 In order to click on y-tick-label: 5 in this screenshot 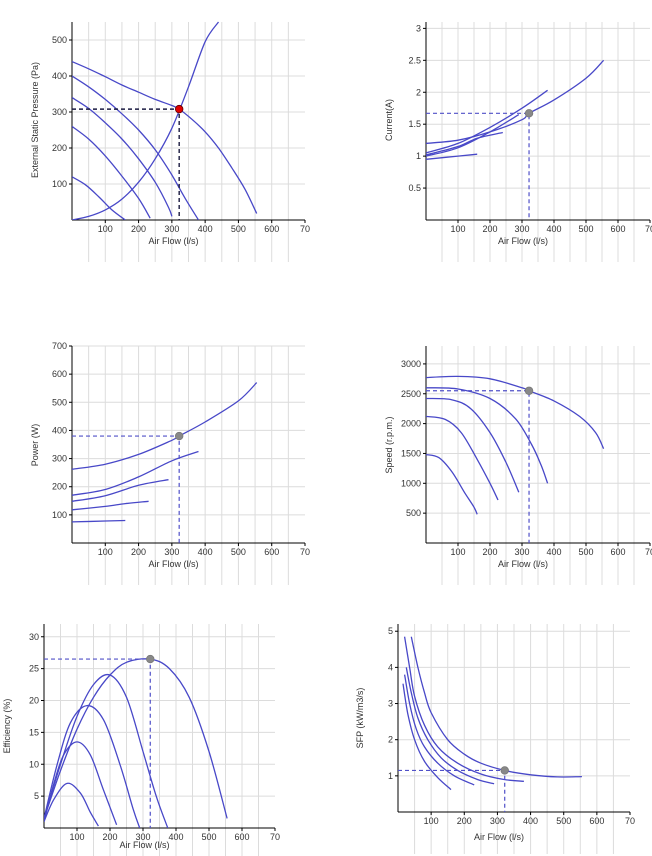, I will do `click(36, 796)`.